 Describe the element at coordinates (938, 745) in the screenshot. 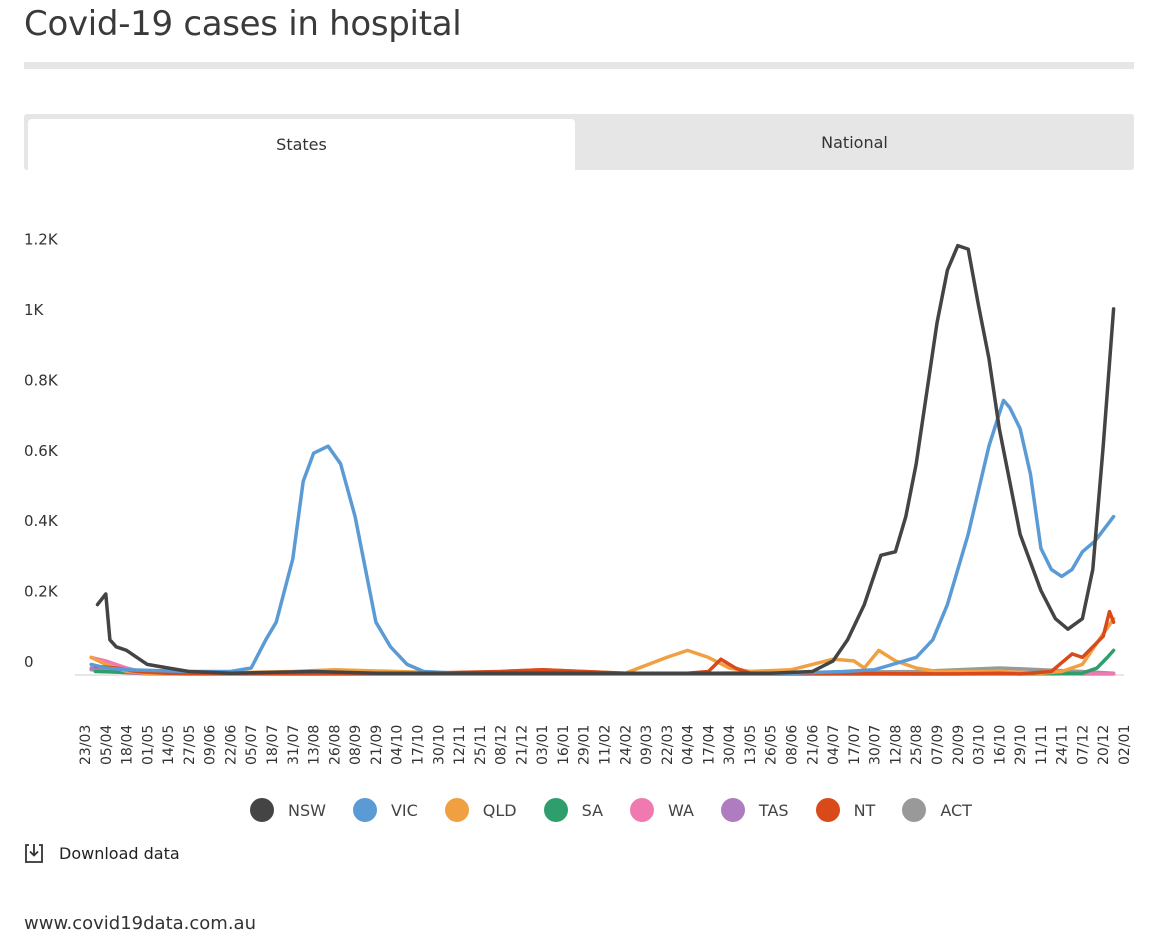

I see `x-tick-label: 07/09` at that location.